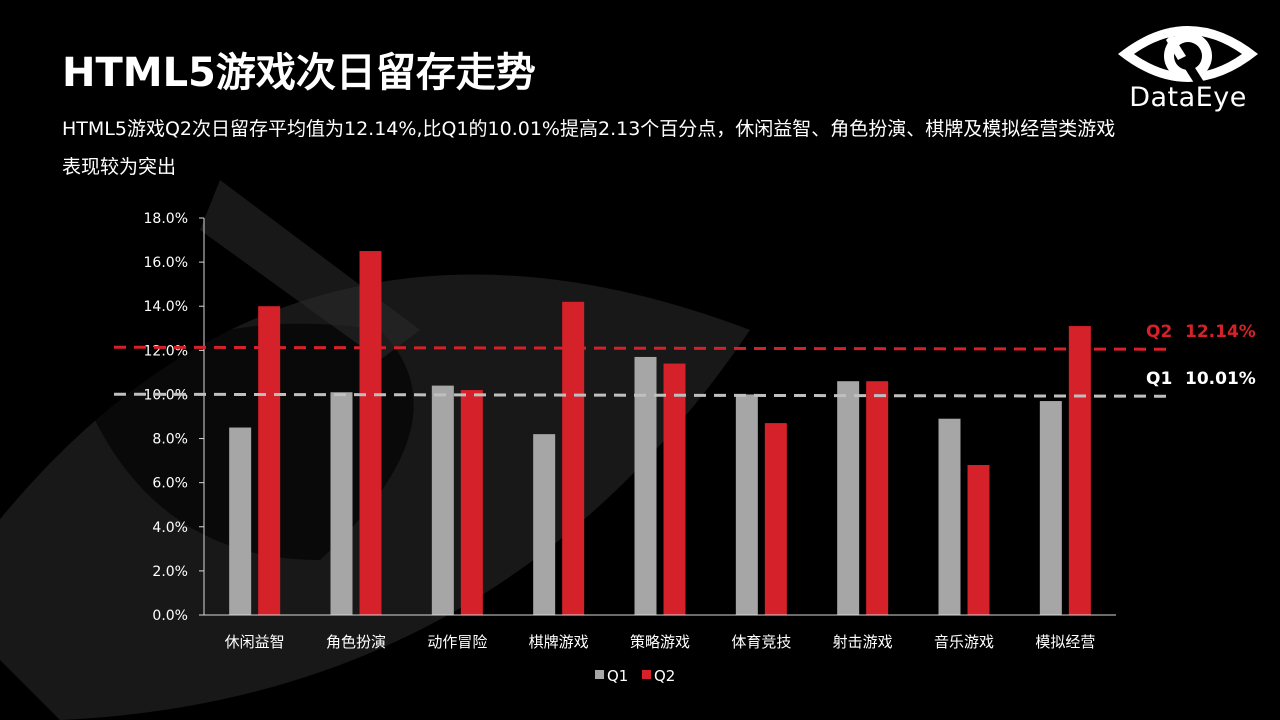 This screenshot has width=1280, height=720. Describe the element at coordinates (617, 676) in the screenshot. I see `legend-label-q1: Q1` at that location.